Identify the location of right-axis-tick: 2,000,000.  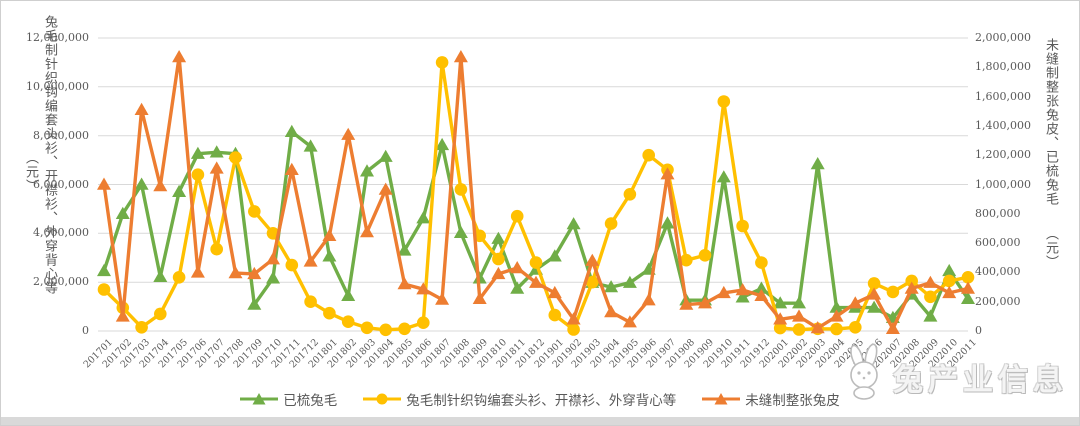
(1003, 37).